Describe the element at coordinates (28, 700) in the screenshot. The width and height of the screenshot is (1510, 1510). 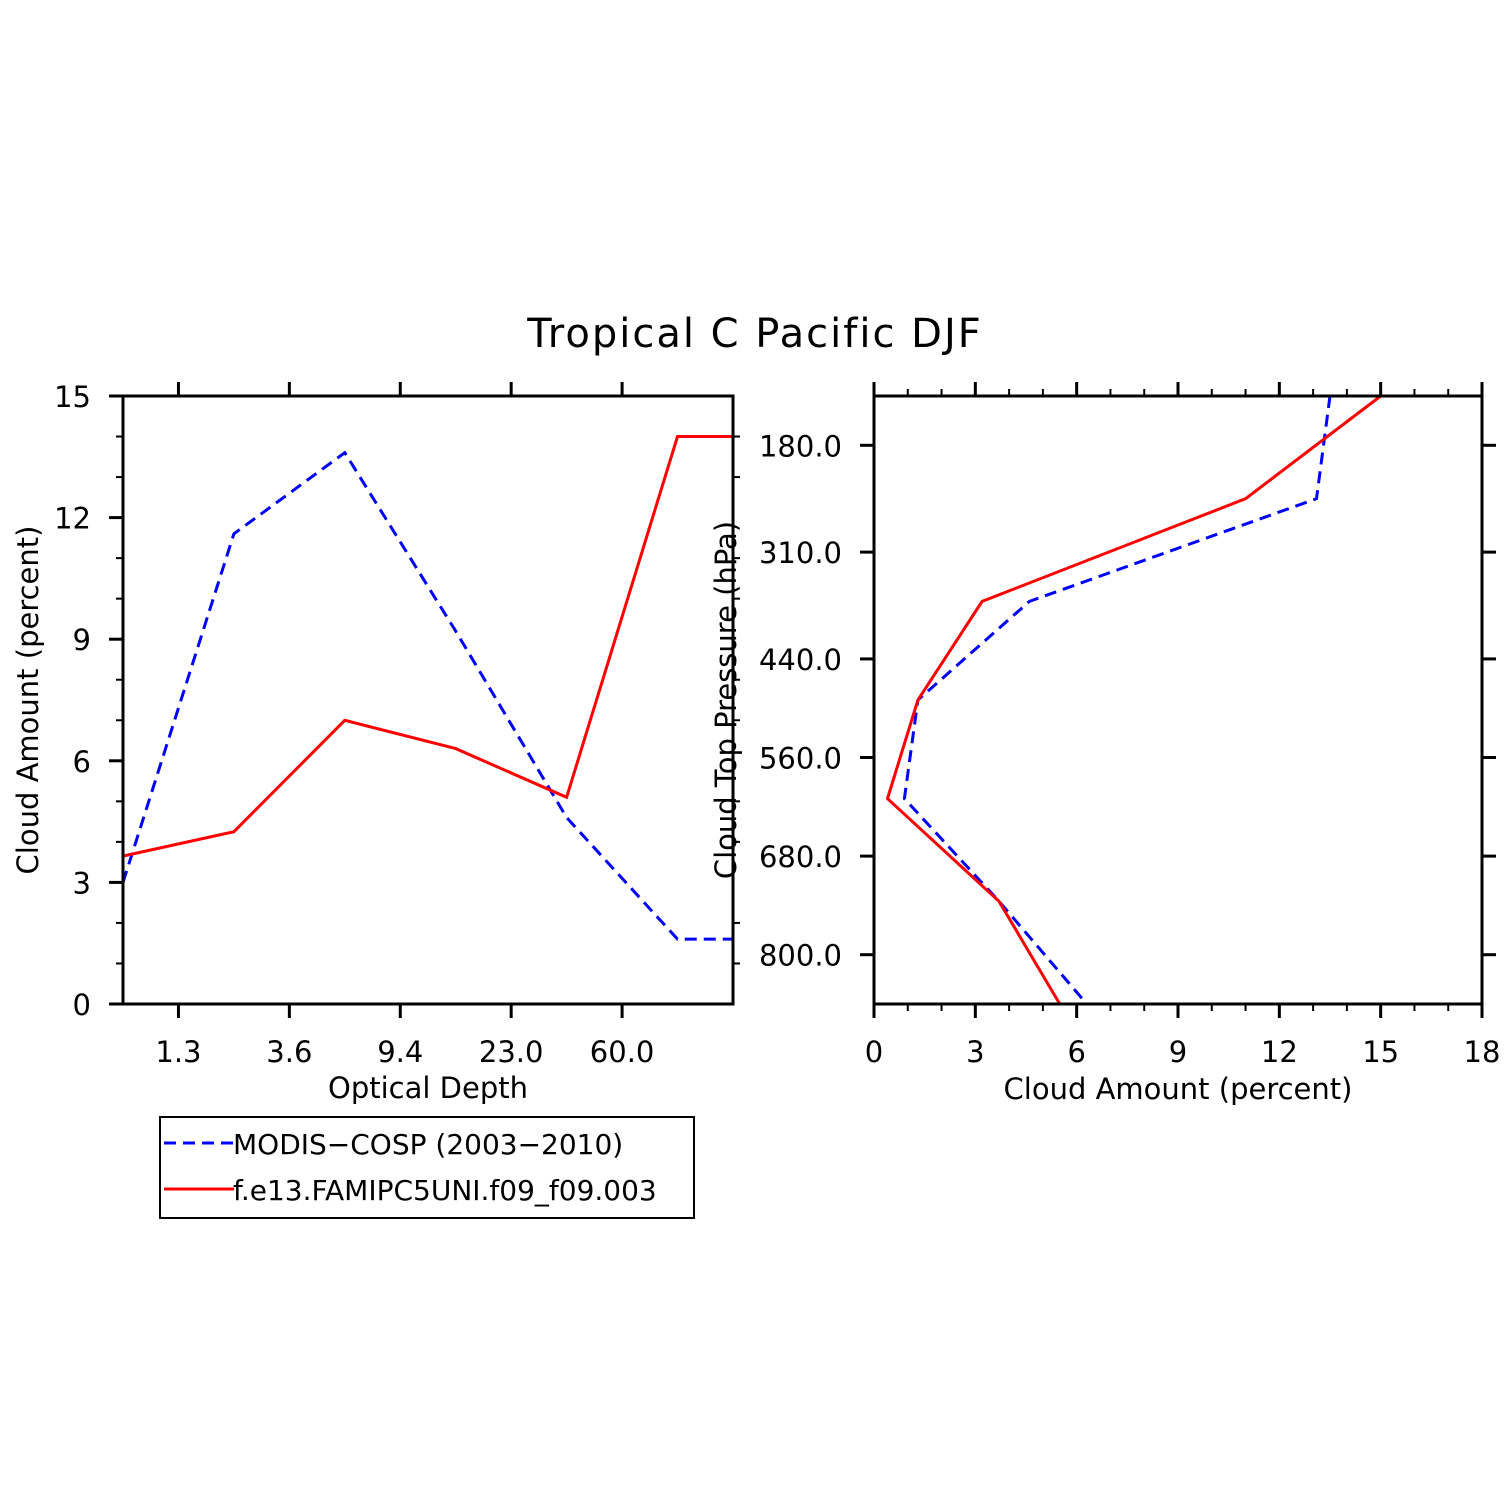
I see `optical-depth-y-axis-label: Cloud Amount (percent)` at that location.